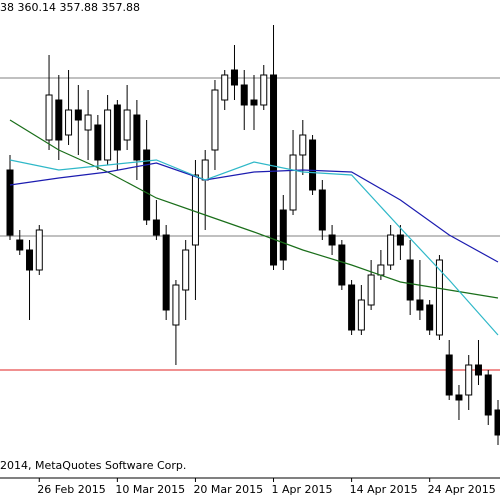  Describe the element at coordinates (384, 489) in the screenshot. I see `x-tick-label: 14 Apr 2015` at that location.